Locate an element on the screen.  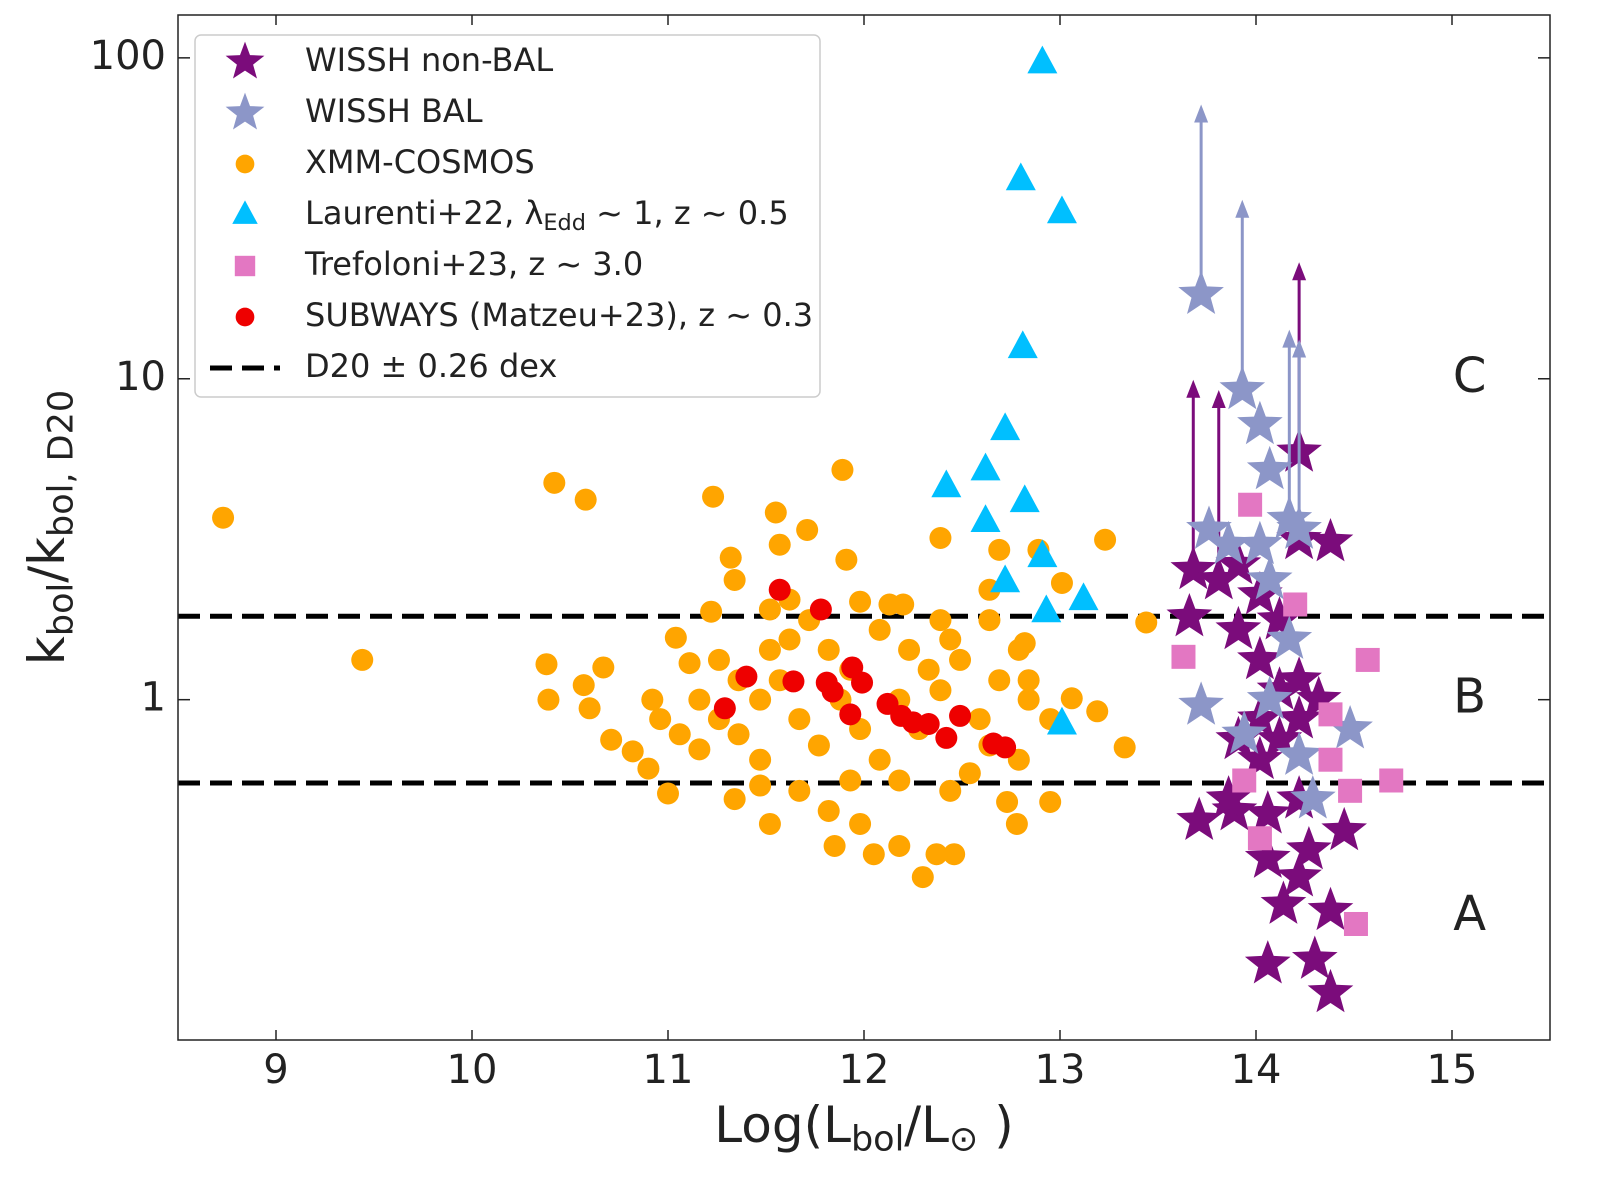
legend-label-part: Laurenti+22, λ is located at coordinates (424, 213).